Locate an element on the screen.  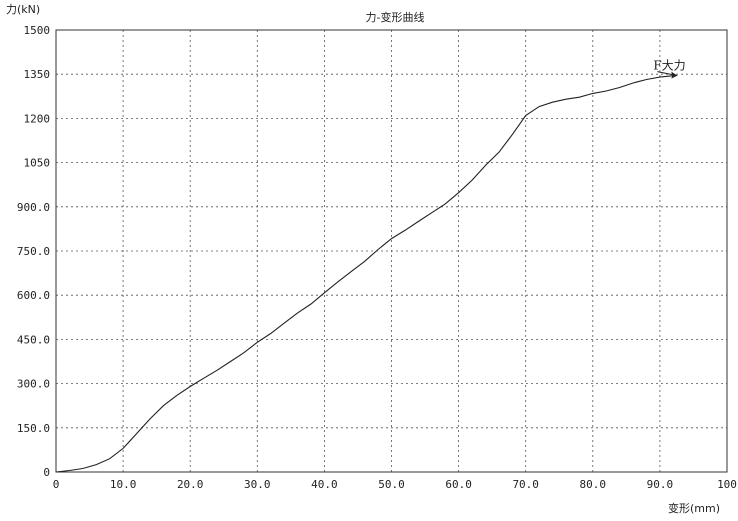
annotation-group: F大力 is located at coordinates (669, 69).